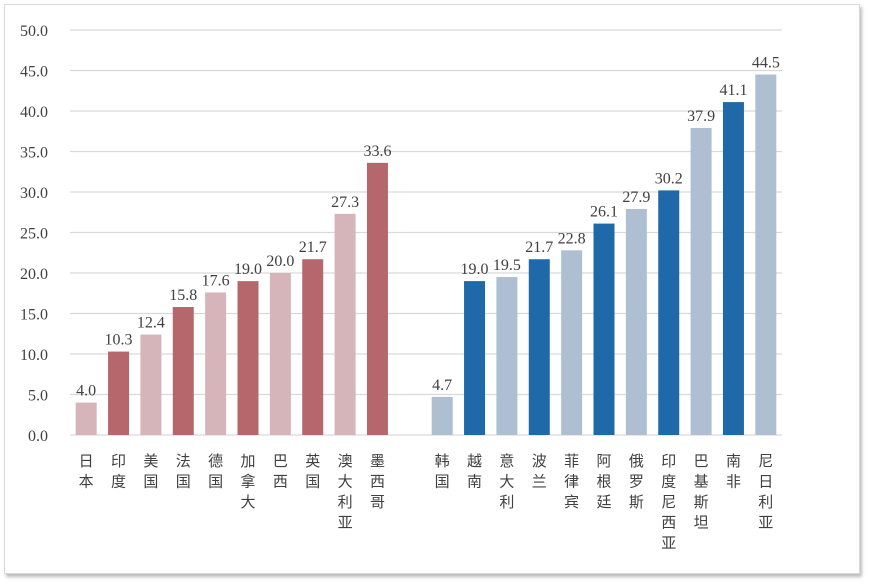 This screenshot has width=869, height=585. What do you see at coordinates (603, 482) in the screenshot?
I see `x-tick-label: 阿根廷` at bounding box center [603, 482].